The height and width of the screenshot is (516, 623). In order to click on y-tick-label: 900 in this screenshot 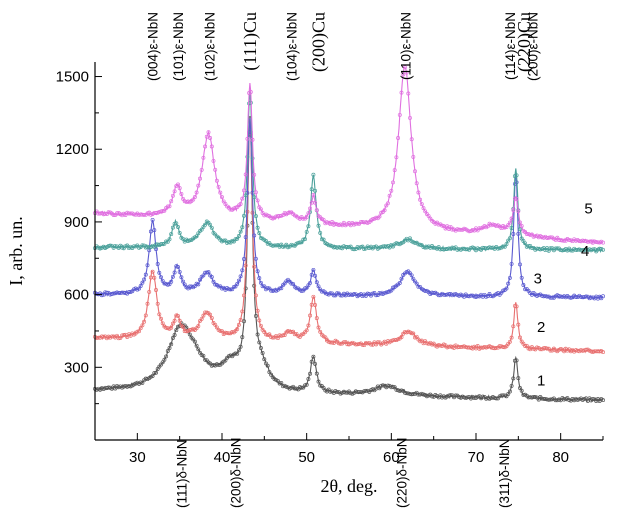, I will do `click(76, 222)`.